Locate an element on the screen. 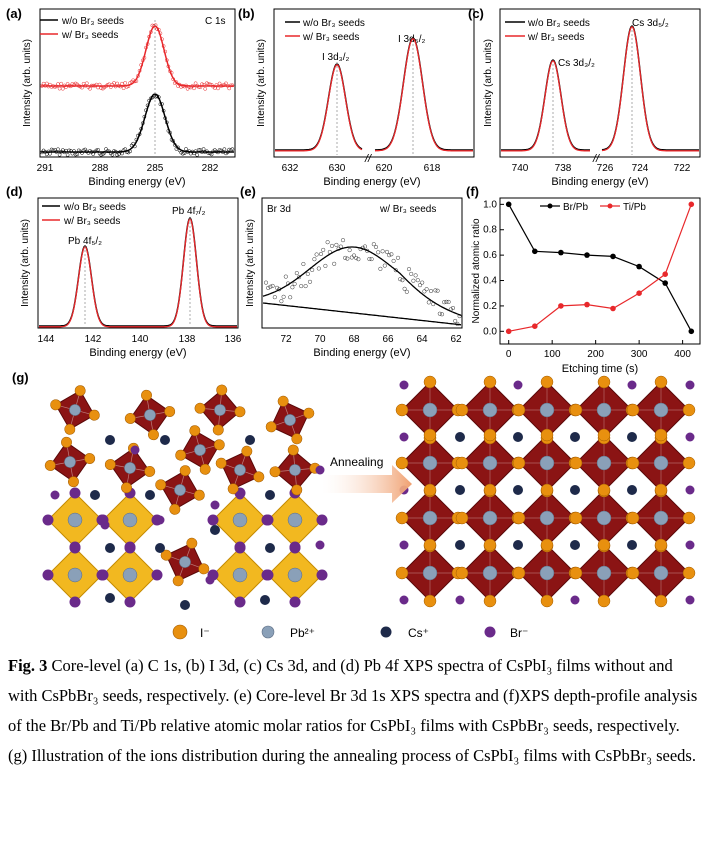  panel-d-peak2: Pb 4f₇/₂ is located at coordinates (189, 211).